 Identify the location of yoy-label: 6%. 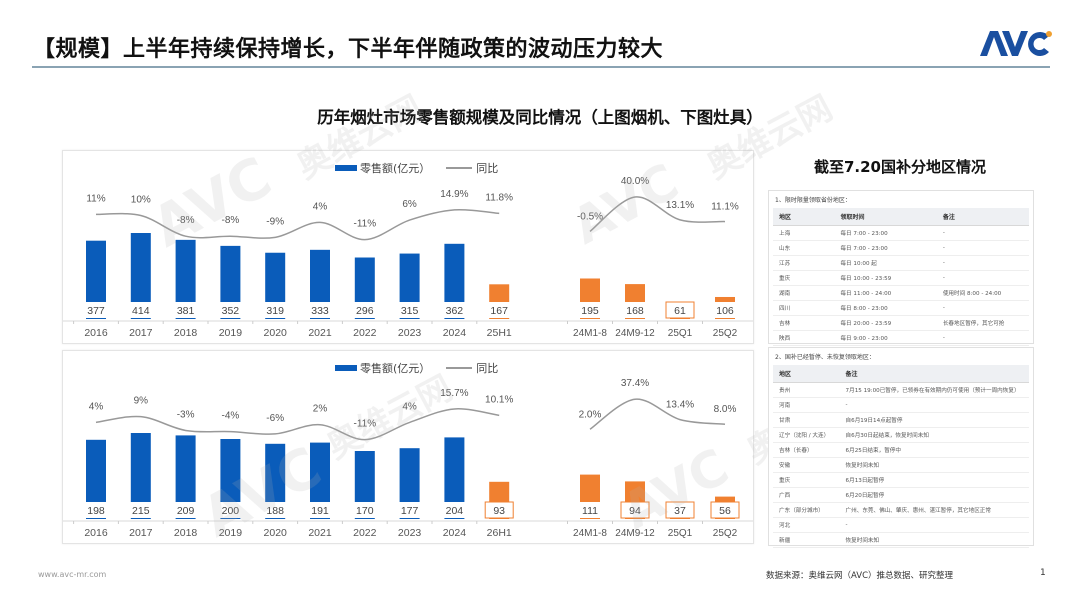
(409, 204).